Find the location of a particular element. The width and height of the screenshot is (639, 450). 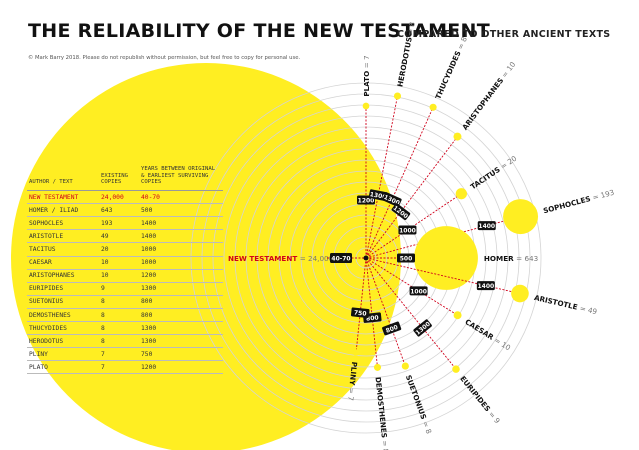

table-cell-copies: 193 is located at coordinates (119, 223).